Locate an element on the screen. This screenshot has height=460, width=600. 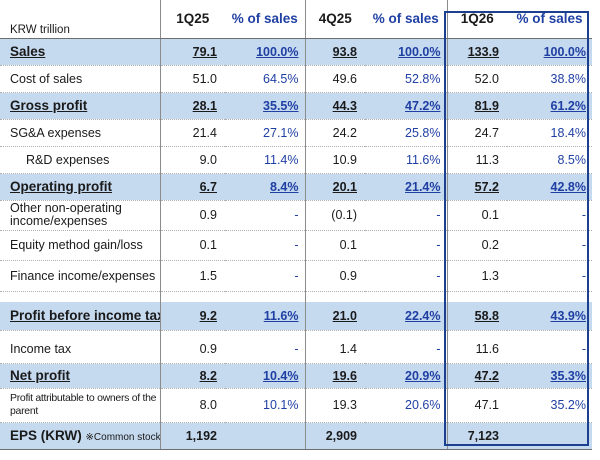
value-cell: 21.4 is located at coordinates (204, 132).